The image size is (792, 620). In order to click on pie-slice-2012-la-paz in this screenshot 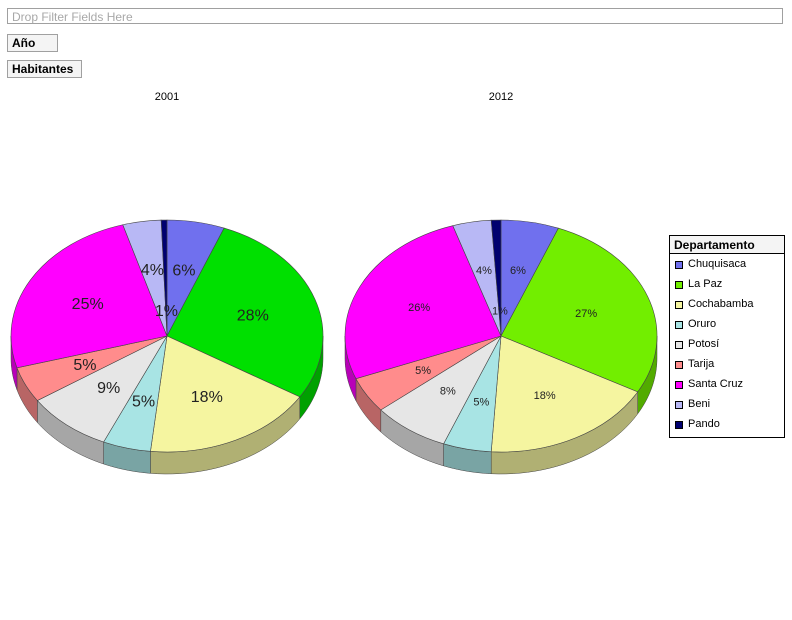, I will do `click(579, 310)`.